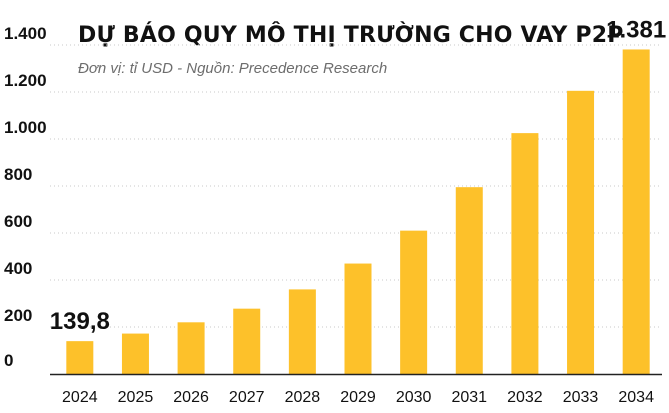 This screenshot has width=669, height=413. What do you see at coordinates (351, 35) in the screenshot?
I see `chart-title: DỰ BÁO QUY MÔ THỊ TRƯỜNG CHO VAY P2P` at bounding box center [351, 35].